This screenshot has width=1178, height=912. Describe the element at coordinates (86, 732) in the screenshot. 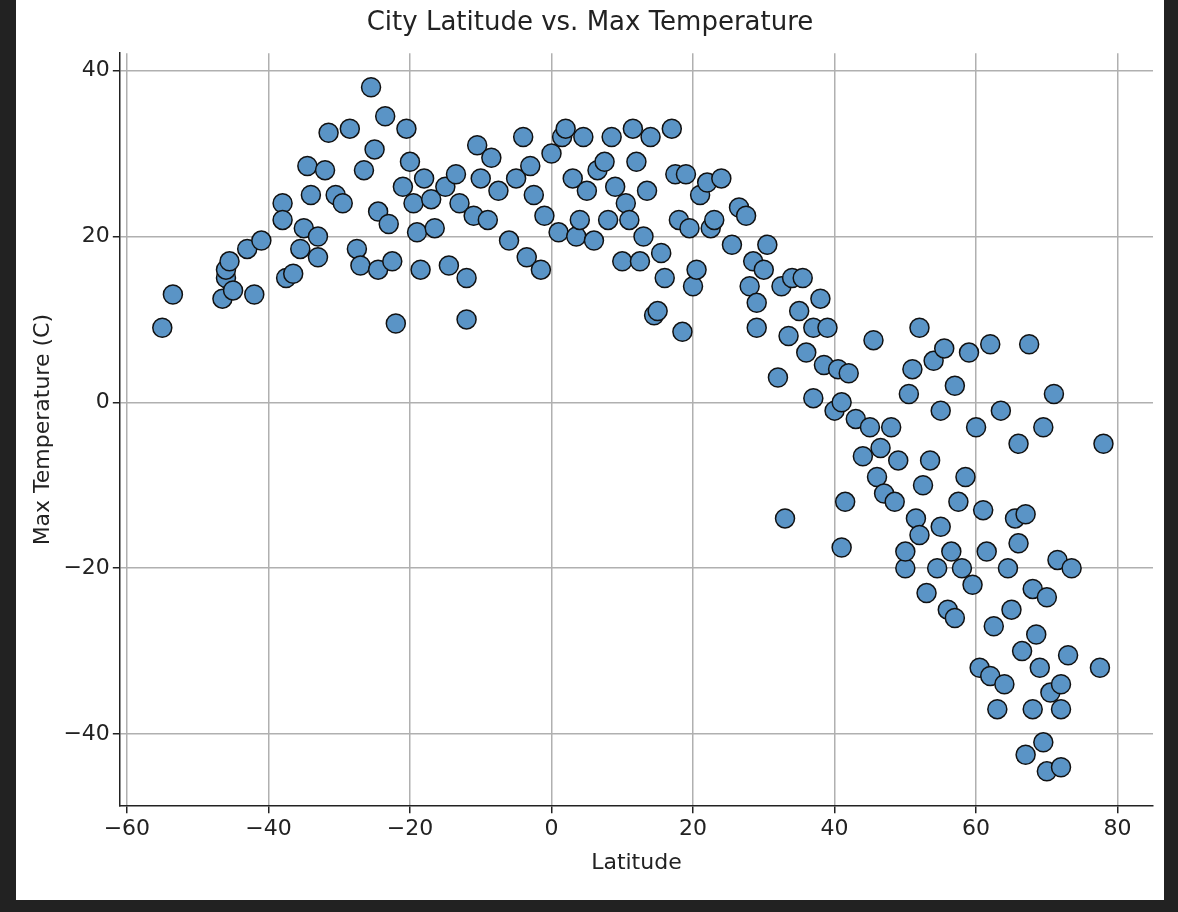

I see `y-tick-label: −40` at that location.